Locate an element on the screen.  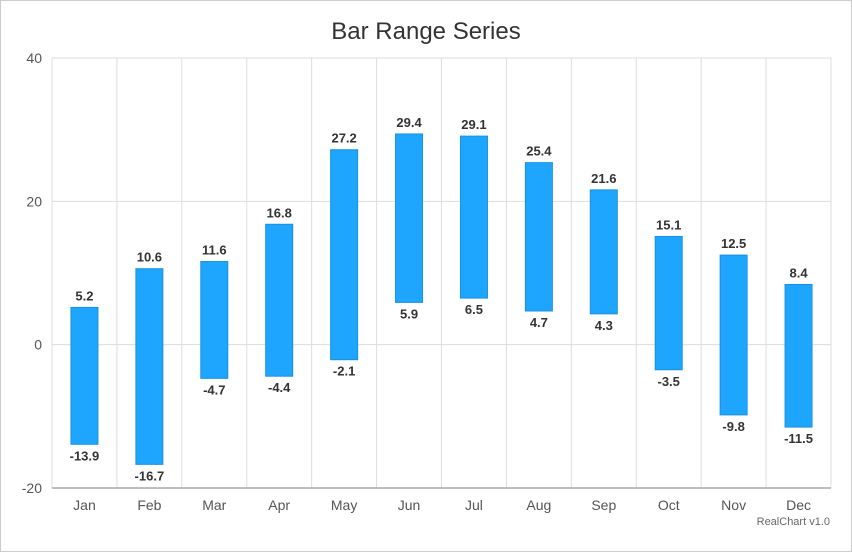
x-tick-label: Dec is located at coordinates (798, 505).